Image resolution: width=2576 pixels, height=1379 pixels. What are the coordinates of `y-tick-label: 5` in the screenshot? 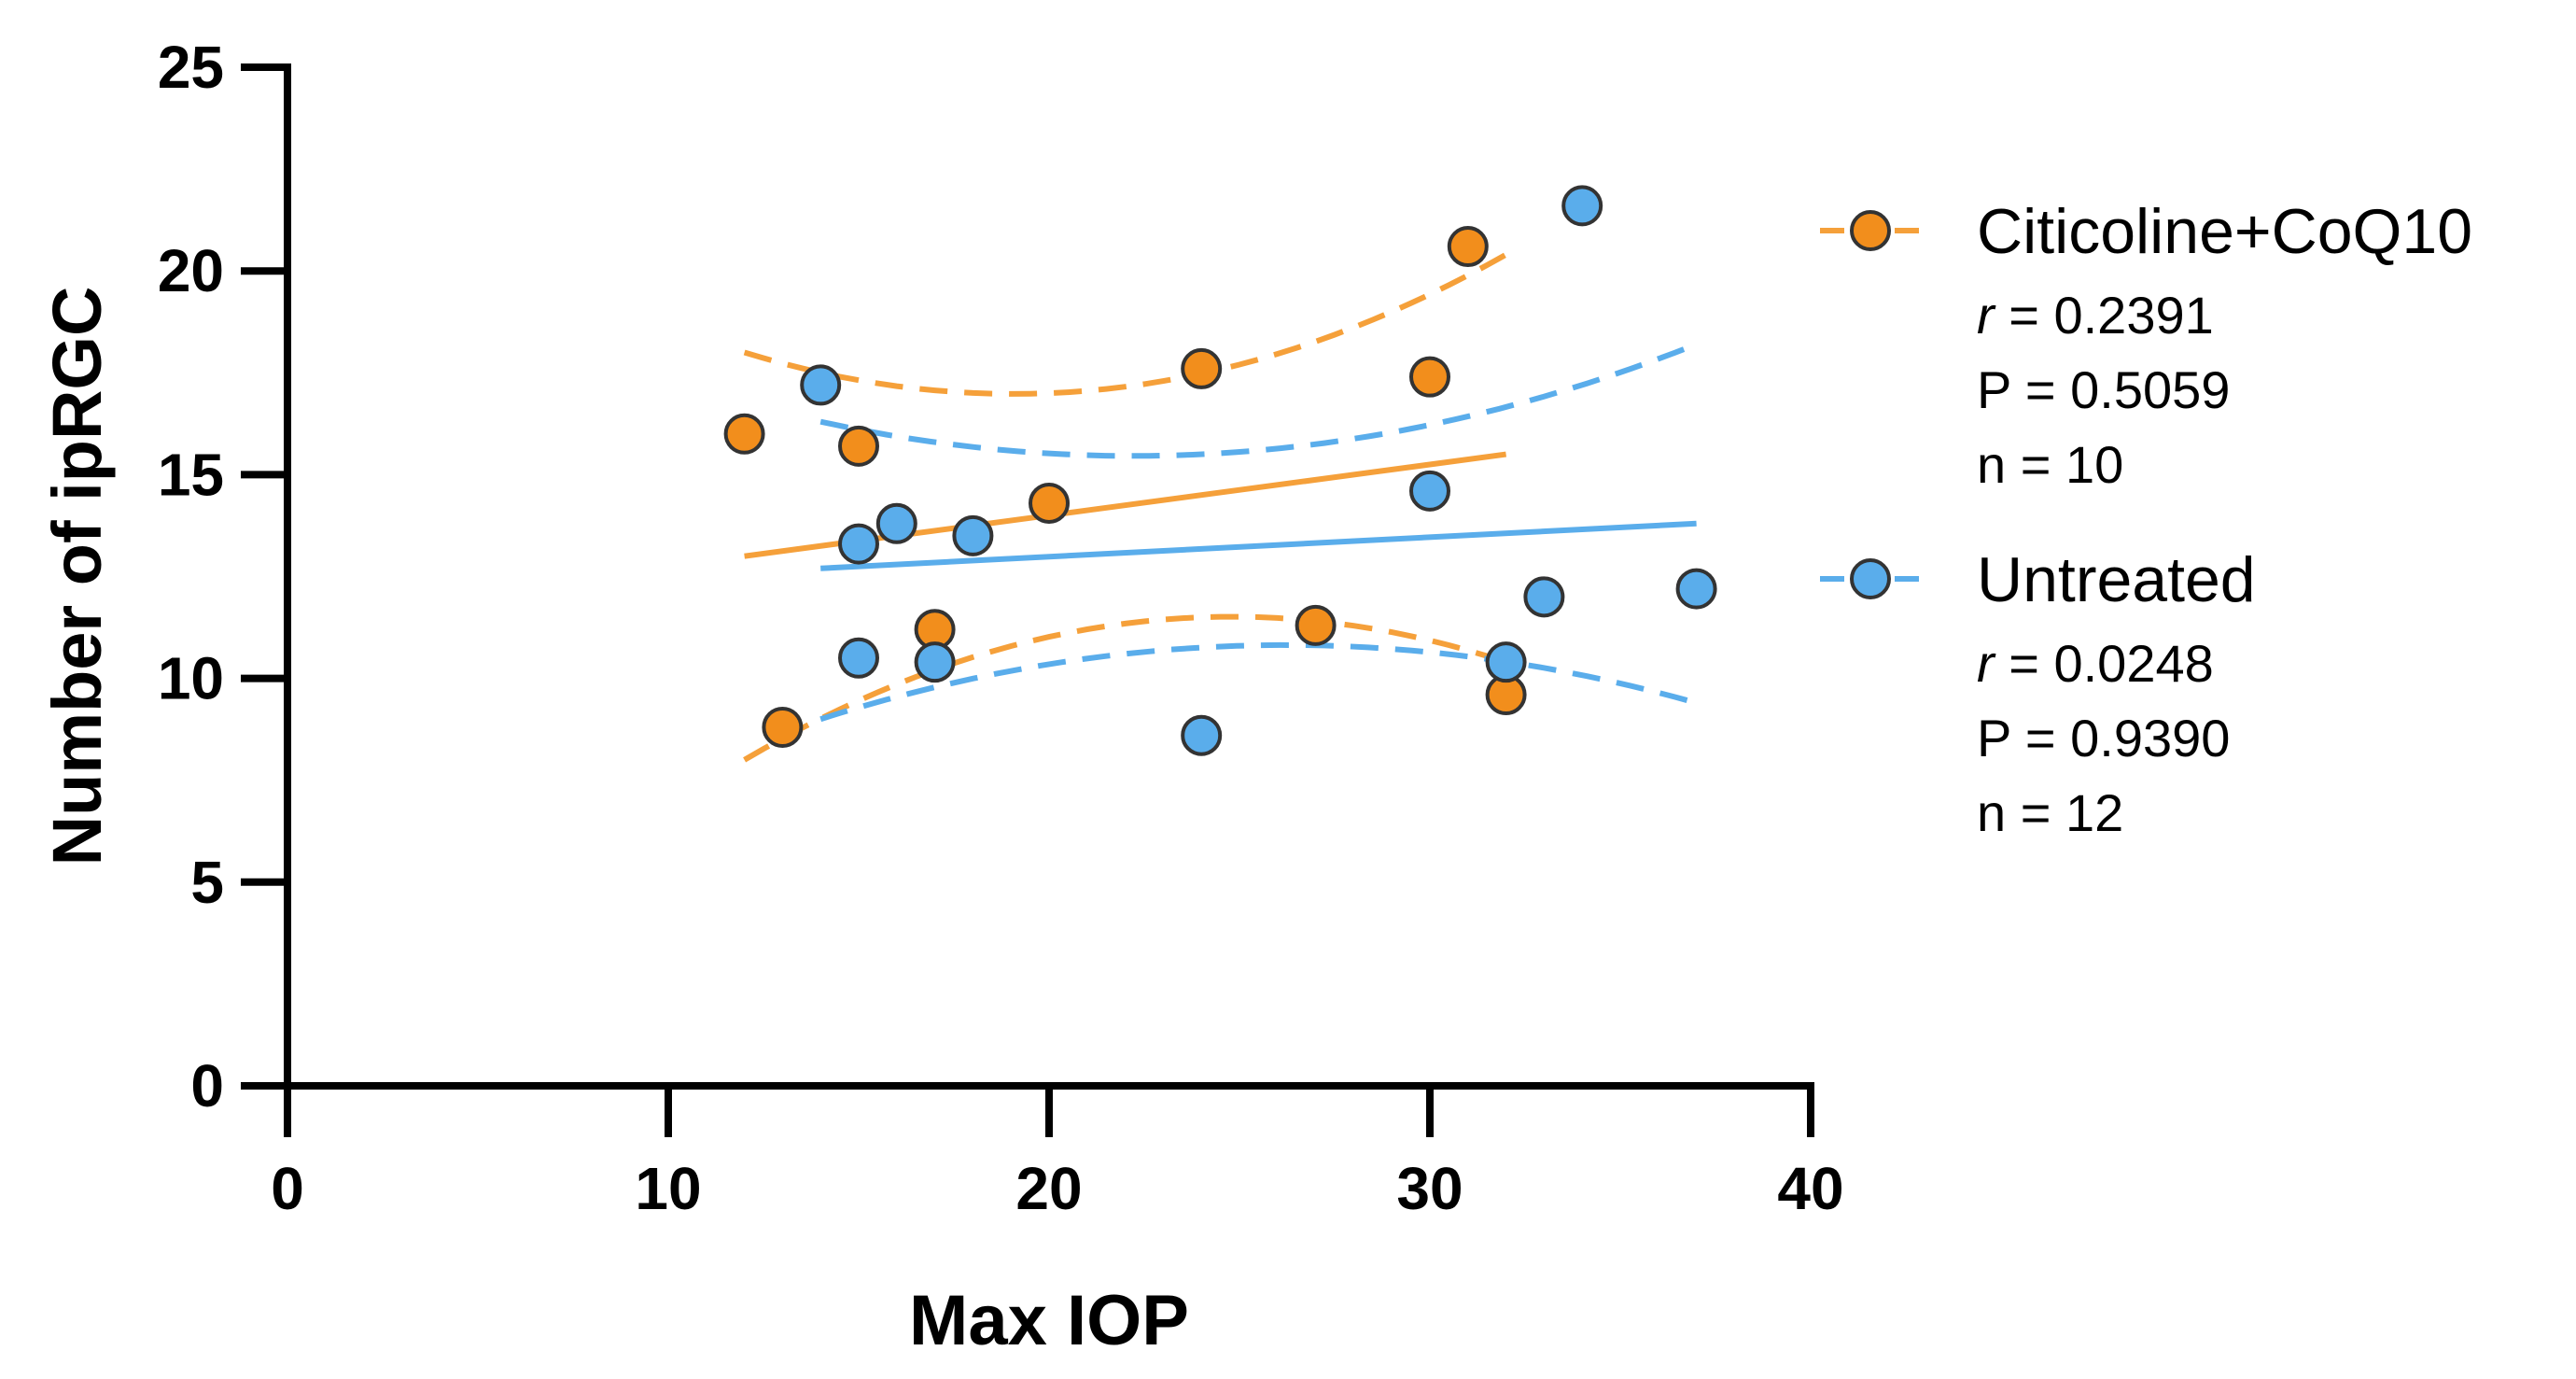 It's located at (207, 882).